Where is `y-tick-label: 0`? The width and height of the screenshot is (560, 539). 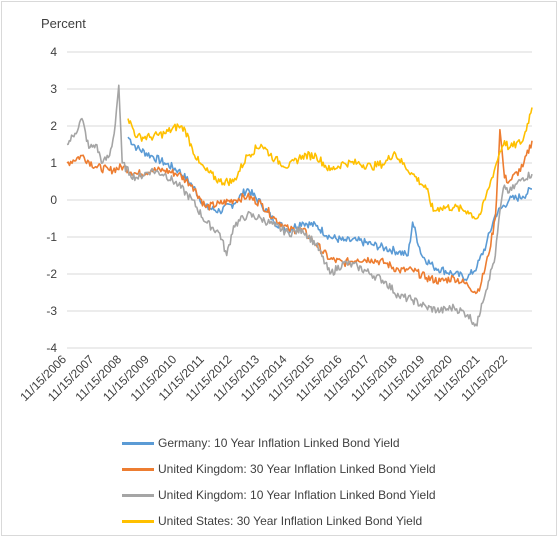
y-tick-label: 0 is located at coordinates (53, 200).